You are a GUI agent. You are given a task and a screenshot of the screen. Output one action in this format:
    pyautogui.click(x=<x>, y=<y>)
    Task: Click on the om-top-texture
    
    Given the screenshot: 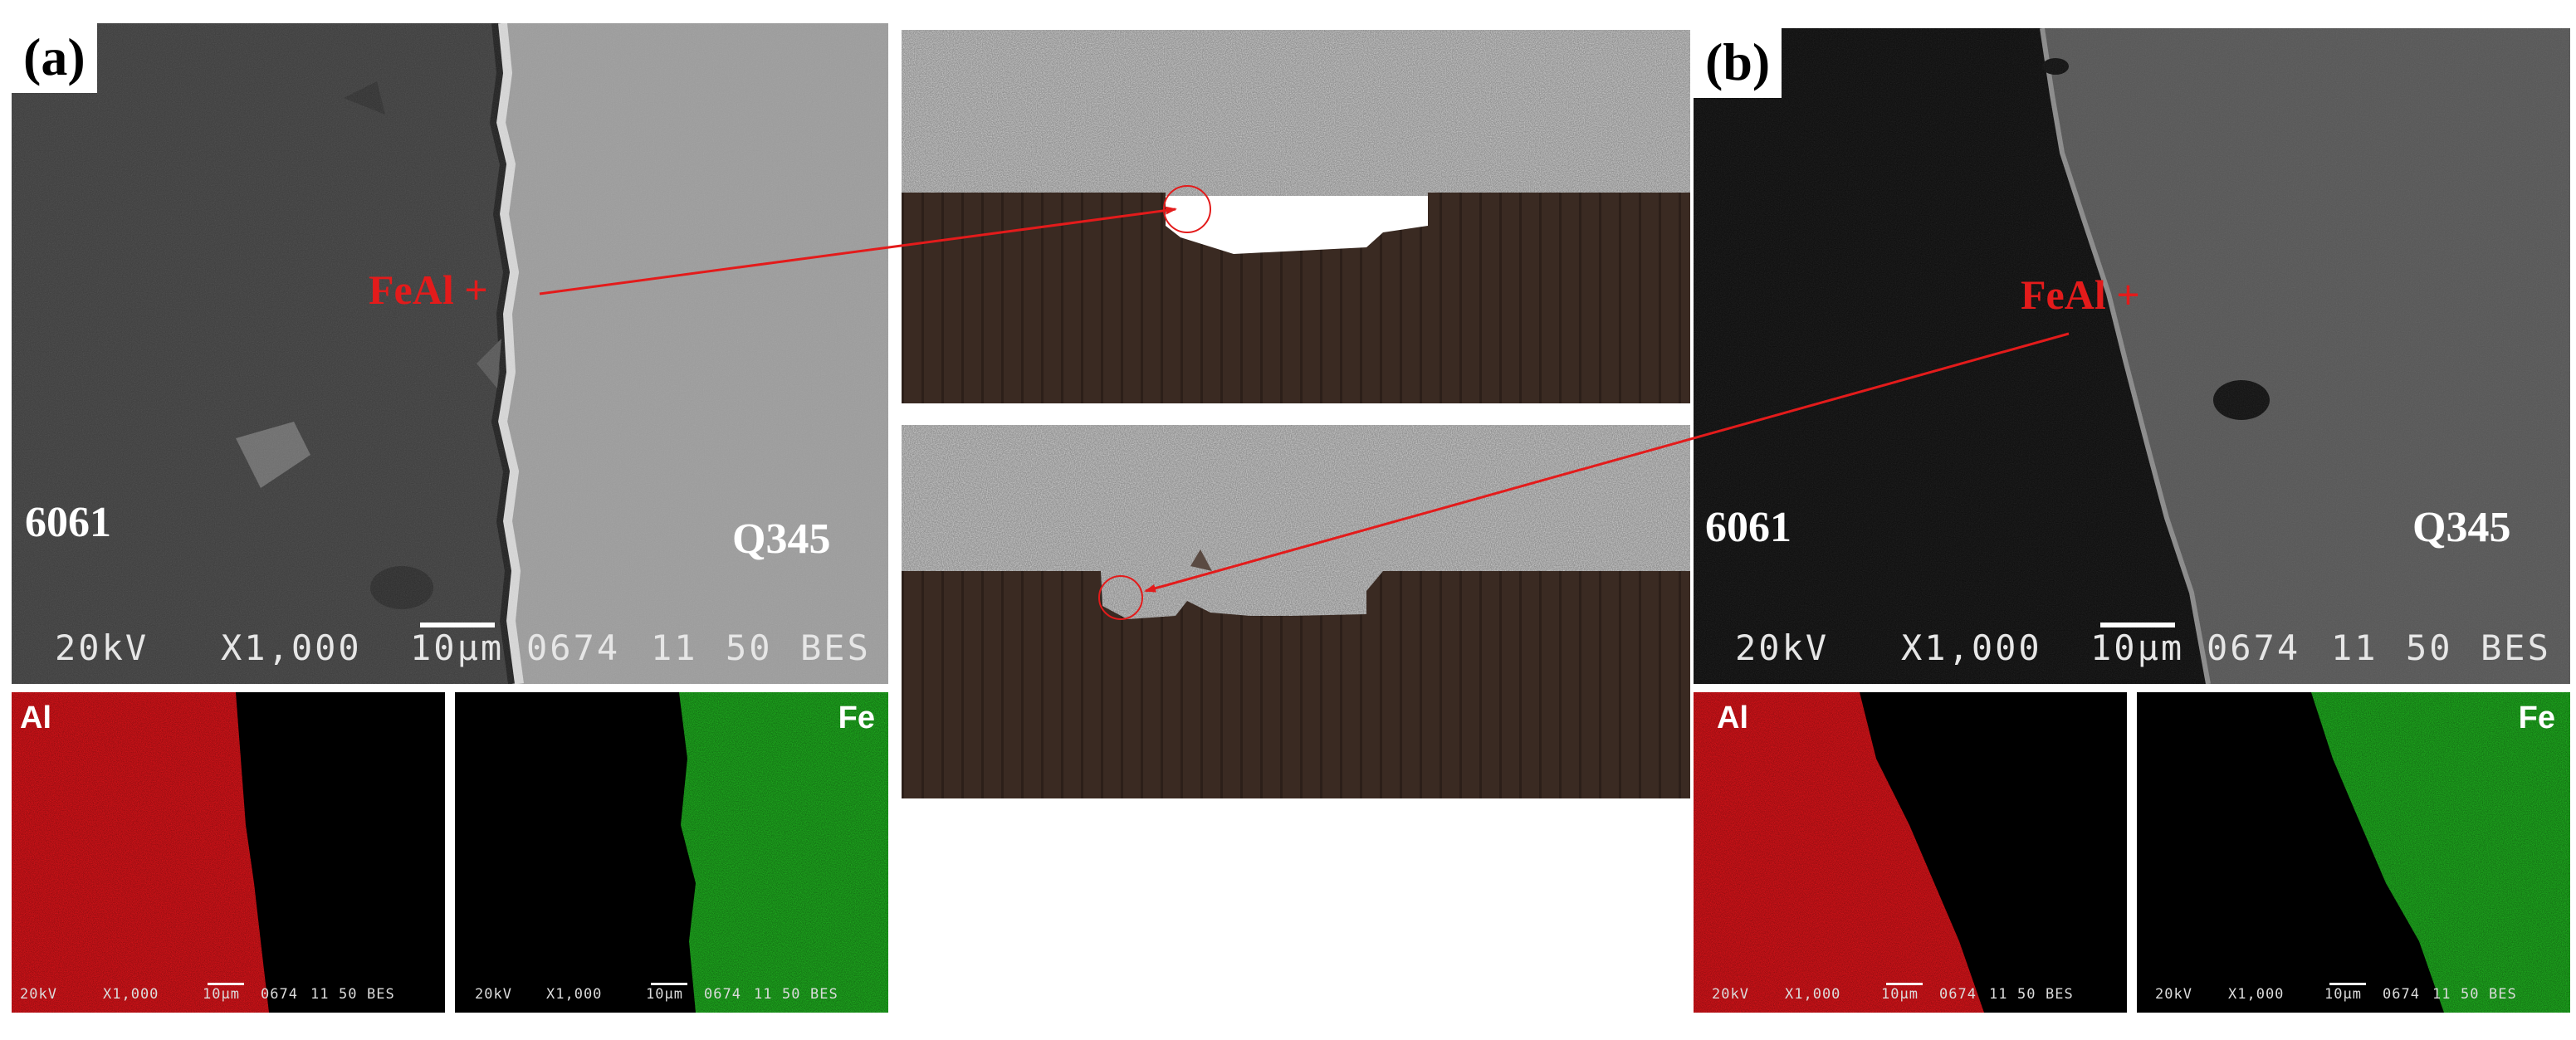 What is the action you would take?
    pyautogui.click(x=1296, y=216)
    